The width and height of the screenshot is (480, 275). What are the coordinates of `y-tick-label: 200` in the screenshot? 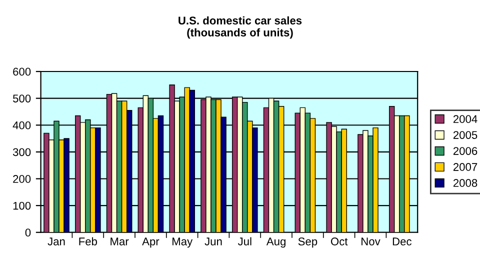 It's located at (22, 179).